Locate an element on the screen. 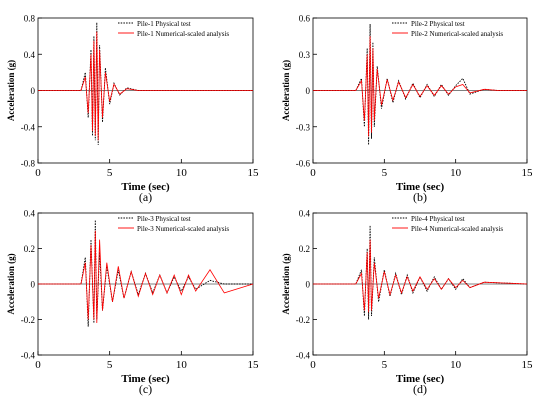 Image resolution: width=550 pixels, height=400 pixels. legend-label: Pile-4 Numerical-scaled analysis is located at coordinates (457, 229).